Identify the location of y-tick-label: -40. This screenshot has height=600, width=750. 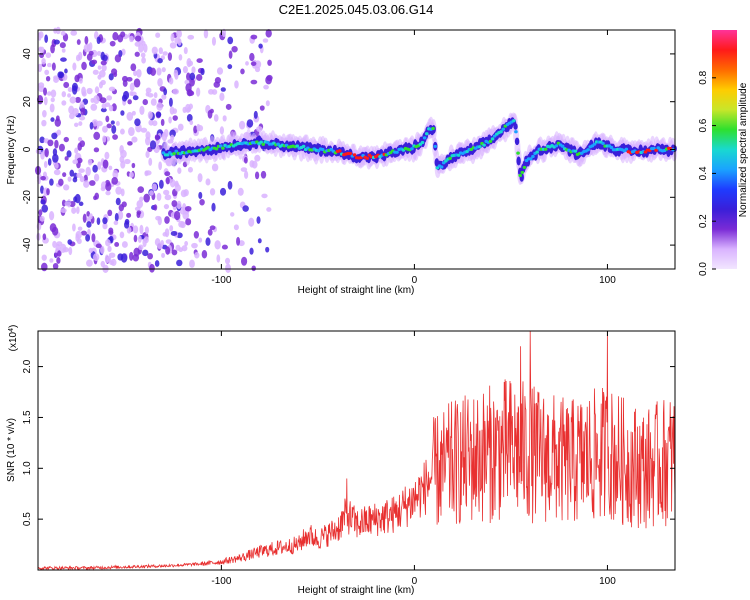
(27, 244).